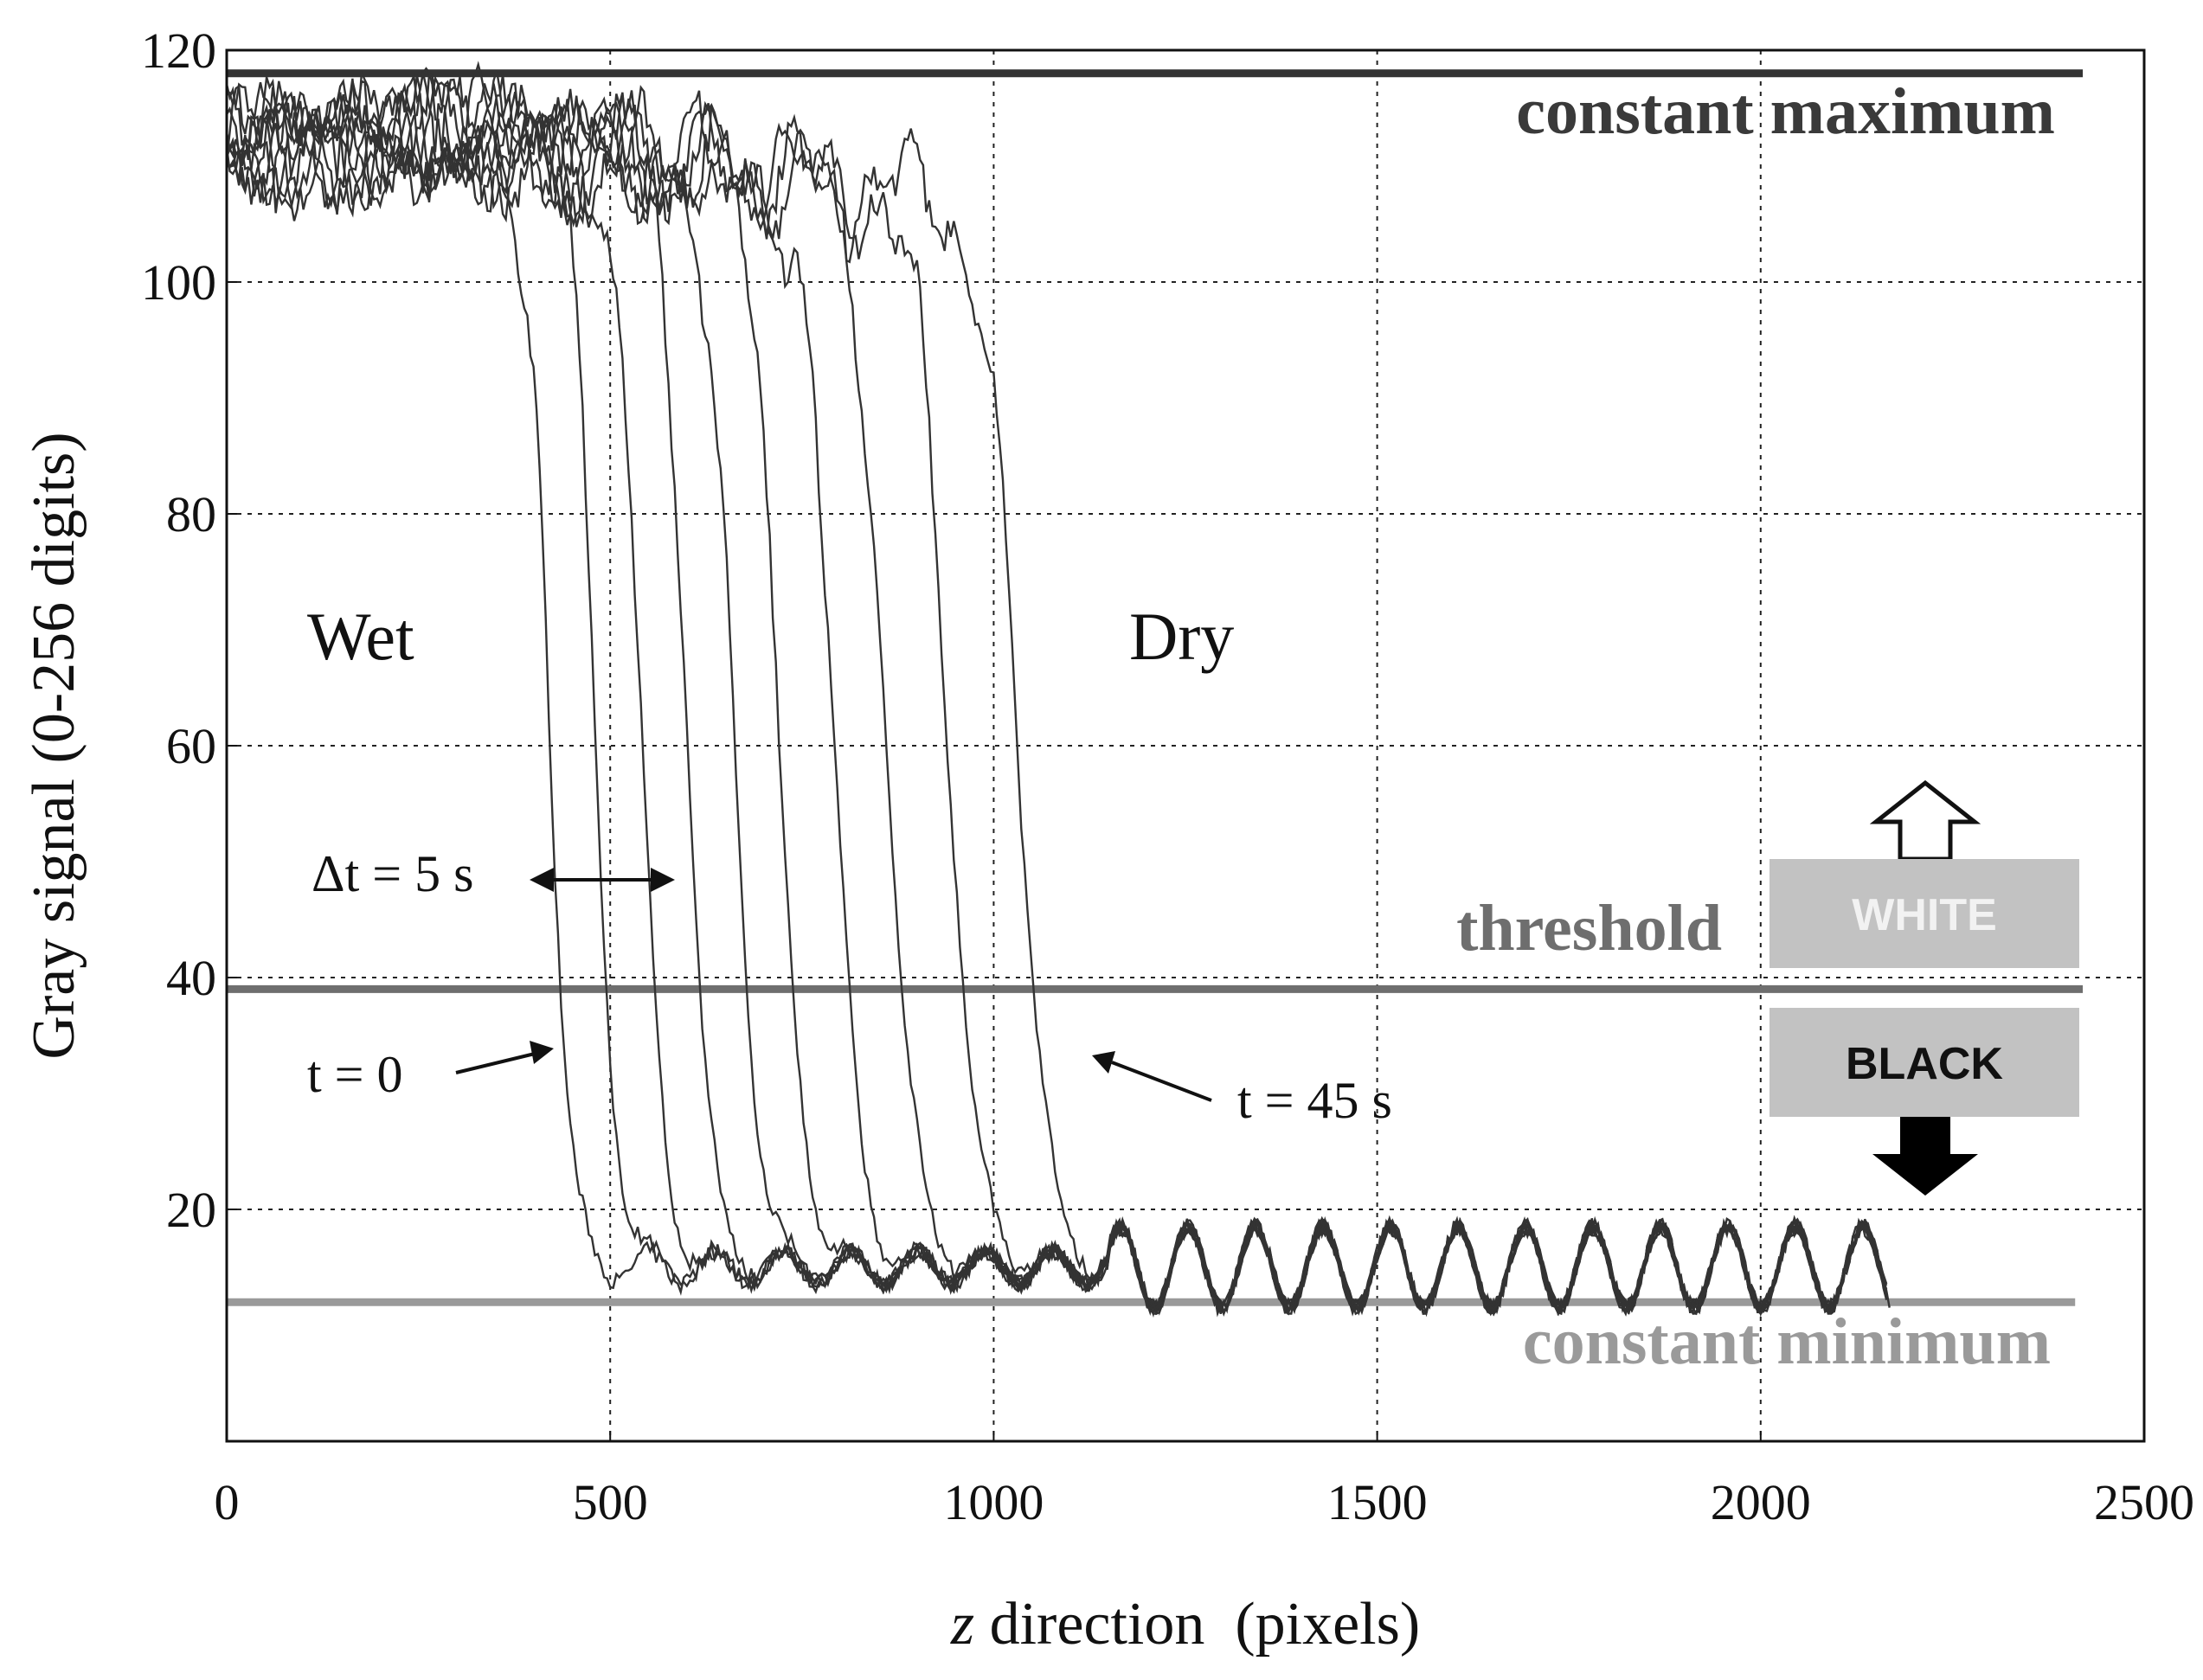 This screenshot has height=1680, width=2203. I want to click on delta-t-arrowhead-left, so click(542, 880).